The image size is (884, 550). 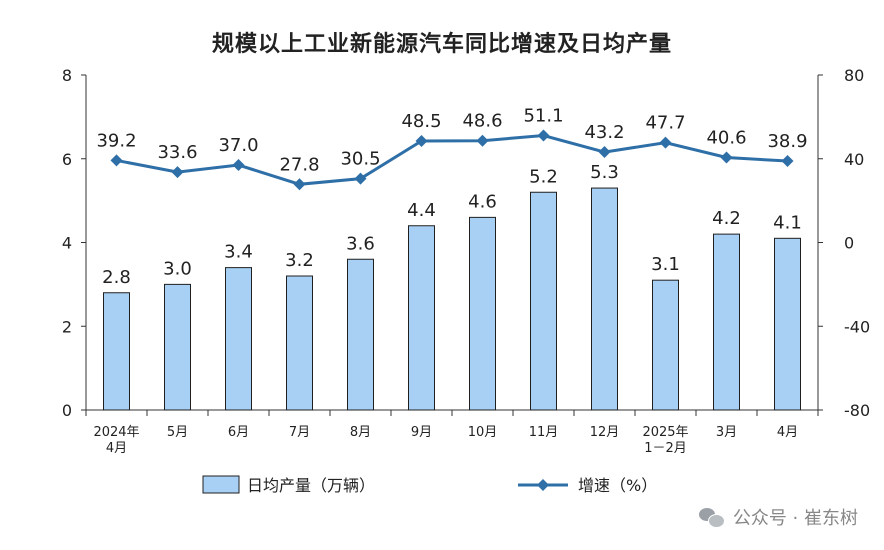 What do you see at coordinates (67, 243) in the screenshot?
I see `y-left-tick-label: 4` at bounding box center [67, 243].